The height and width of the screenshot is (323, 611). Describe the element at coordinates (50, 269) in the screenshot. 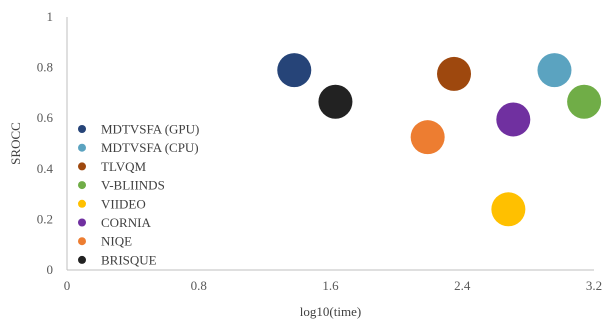

I see `y-tick-label: 0` at that location.